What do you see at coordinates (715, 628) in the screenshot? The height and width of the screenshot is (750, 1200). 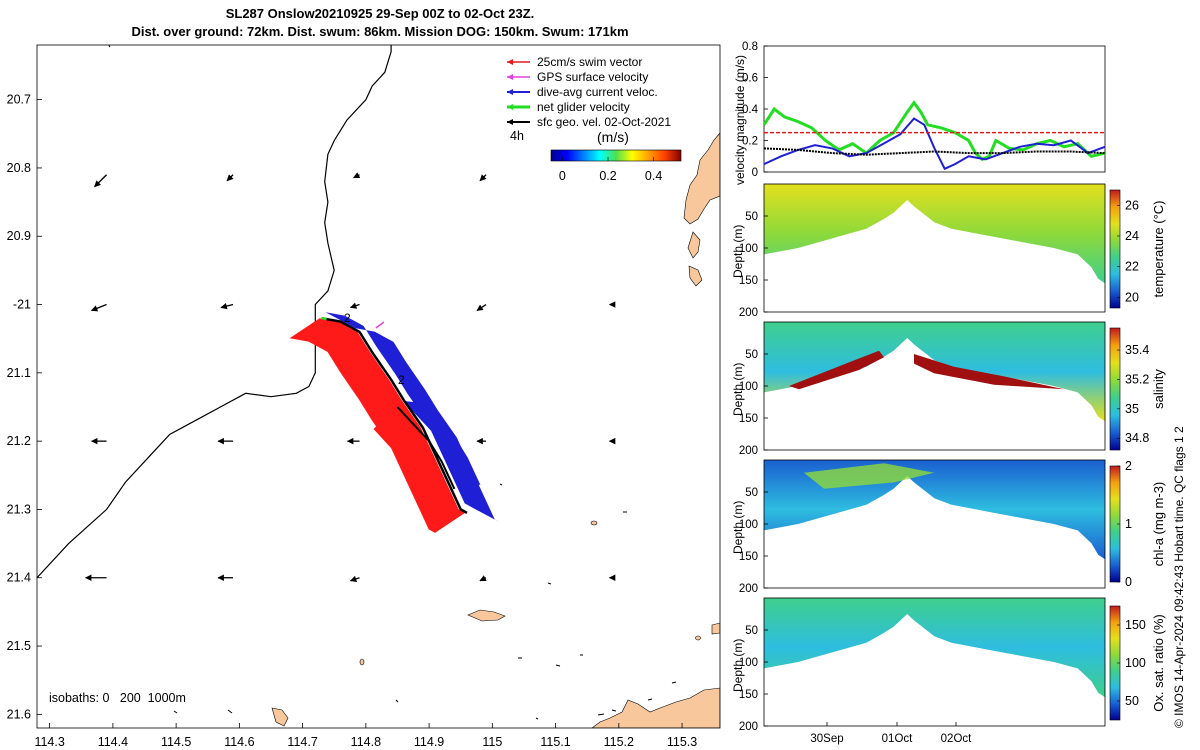 I see `land-islet-d` at bounding box center [715, 628].